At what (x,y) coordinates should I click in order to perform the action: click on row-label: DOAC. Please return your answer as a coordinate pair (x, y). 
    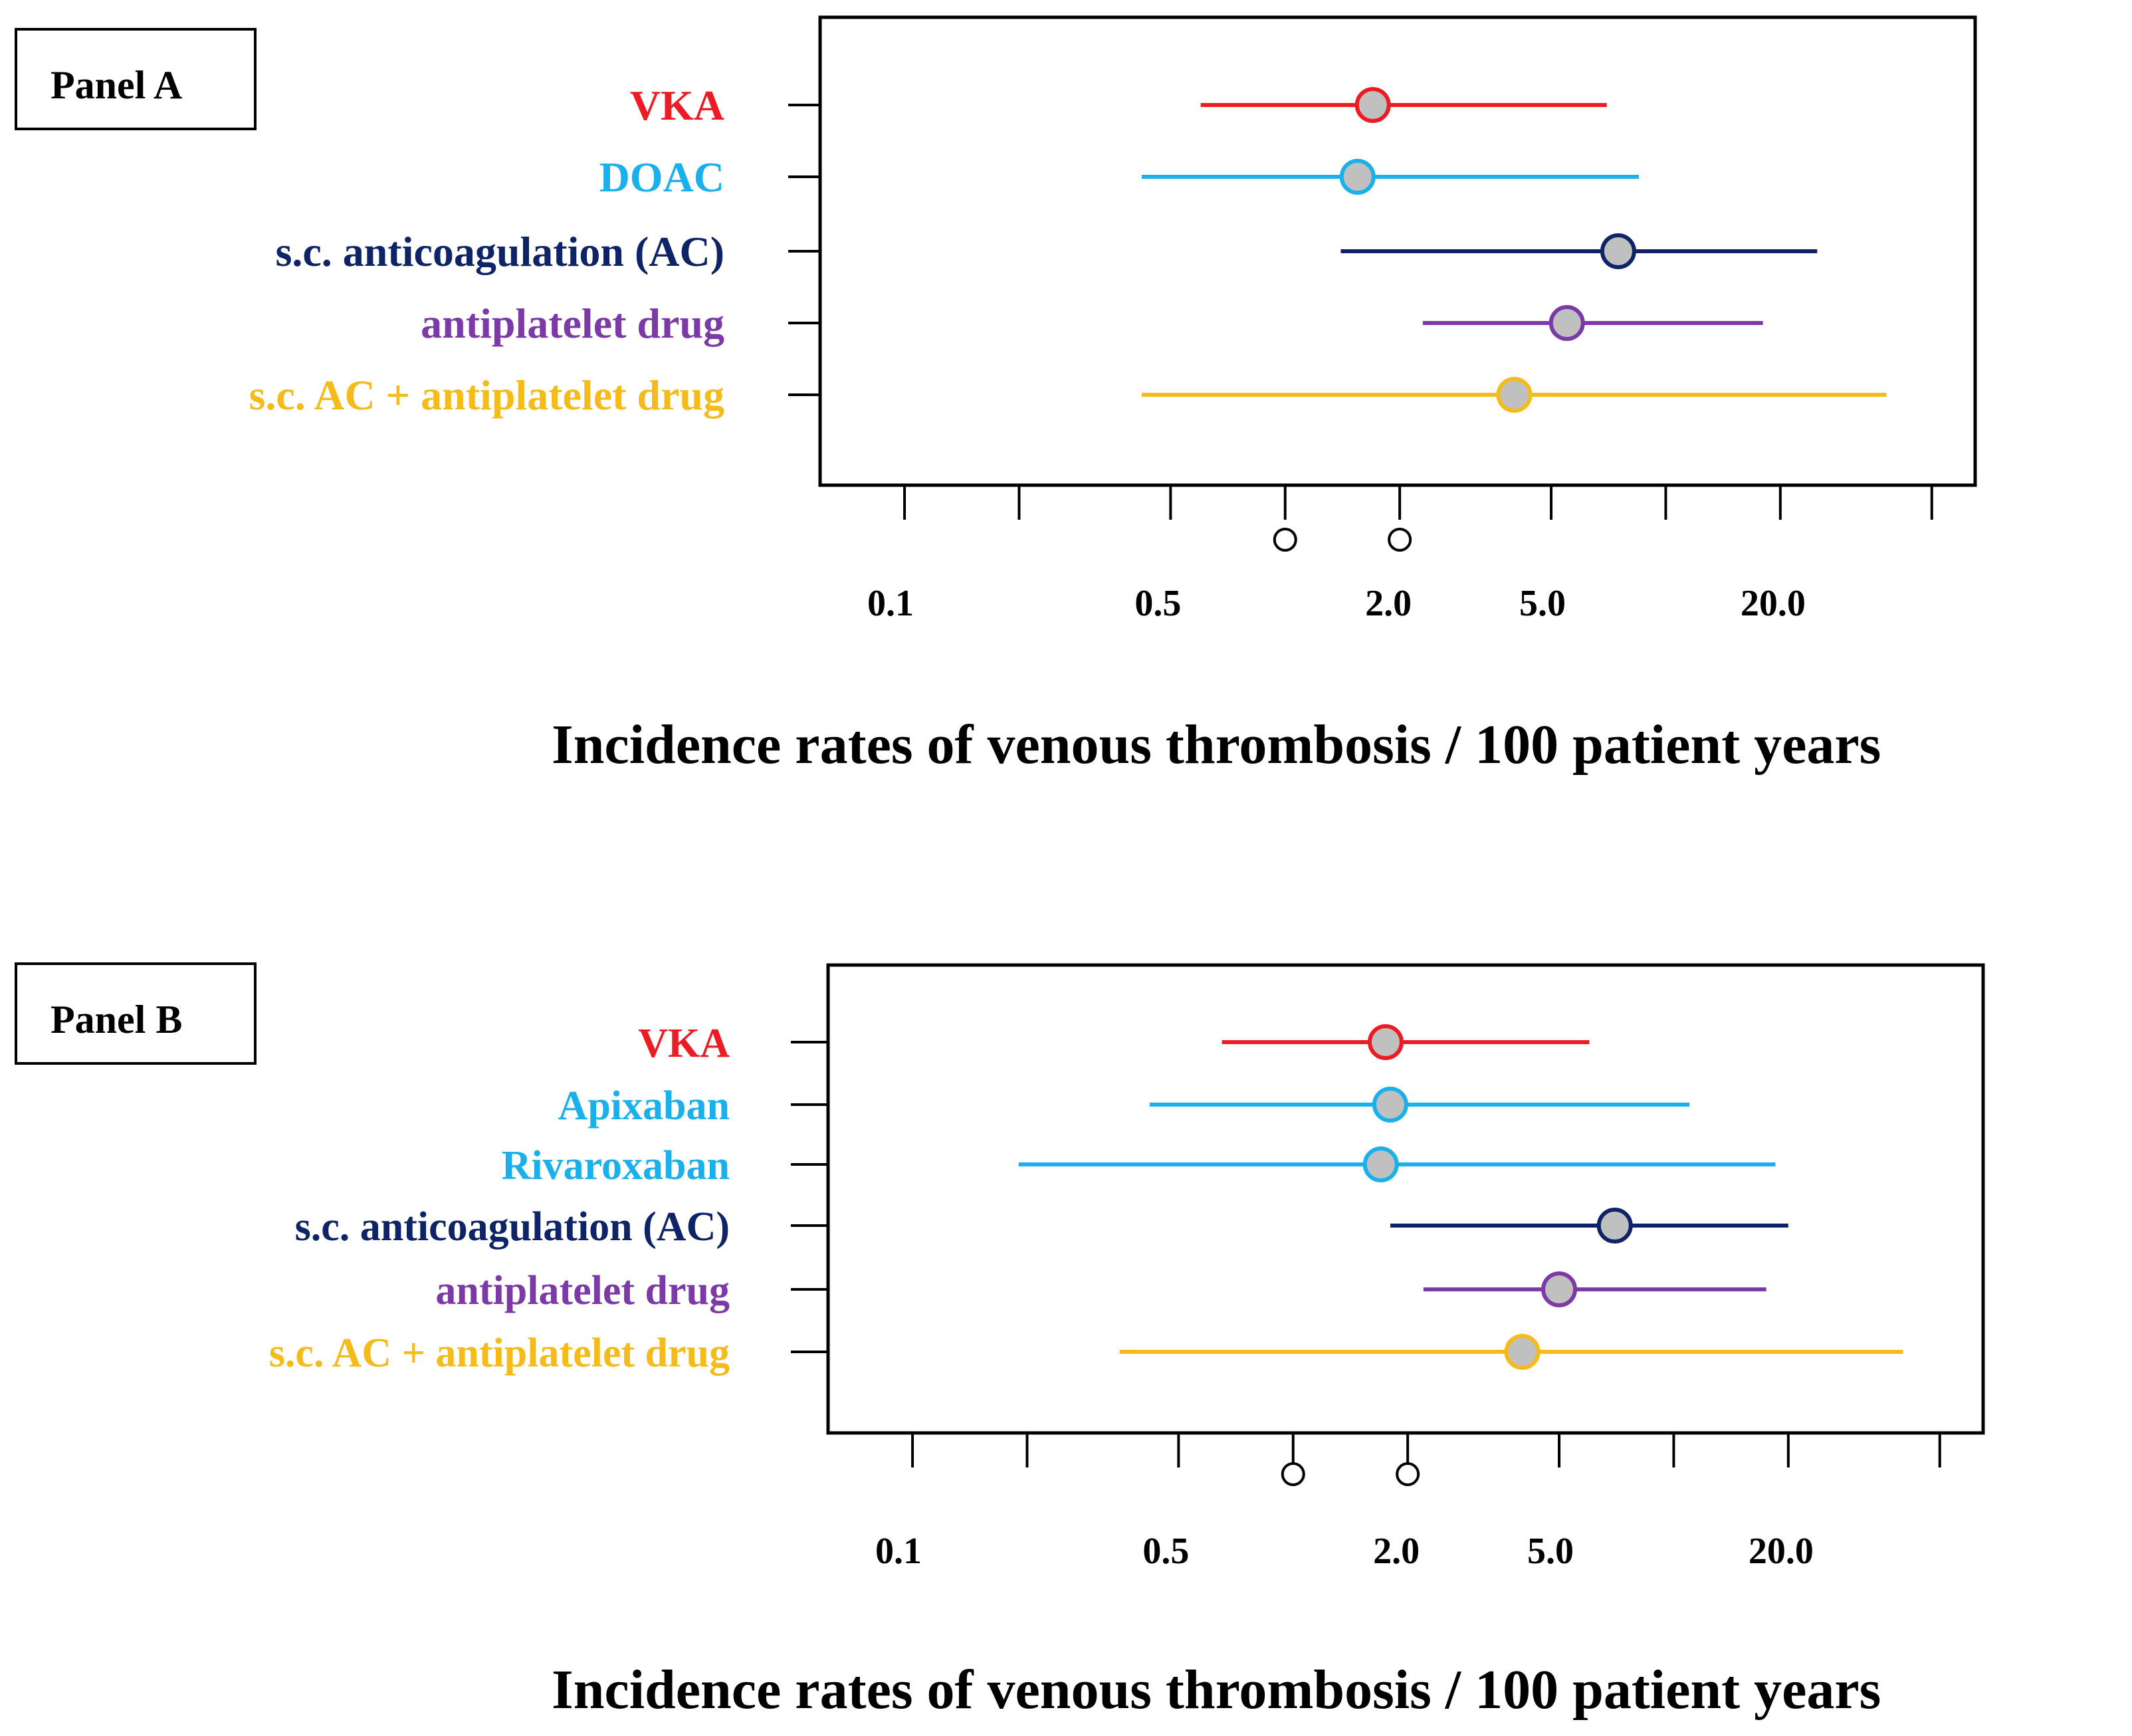
    Looking at the image, I should click on (661, 177).